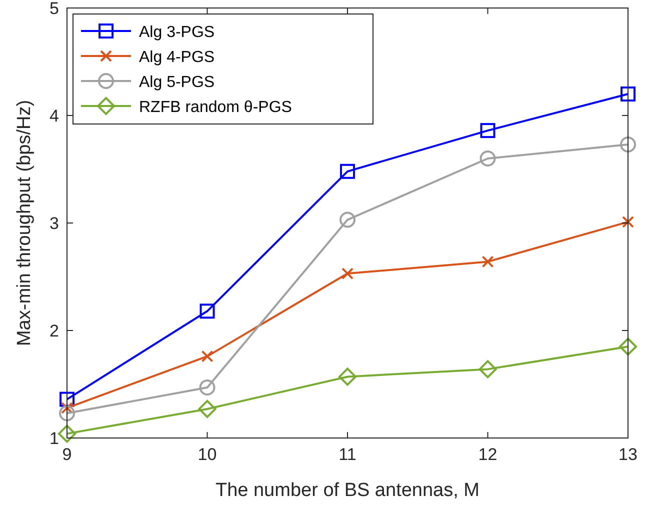 This screenshot has width=646, height=518. I want to click on y-tick-label: 2, so click(54, 331).